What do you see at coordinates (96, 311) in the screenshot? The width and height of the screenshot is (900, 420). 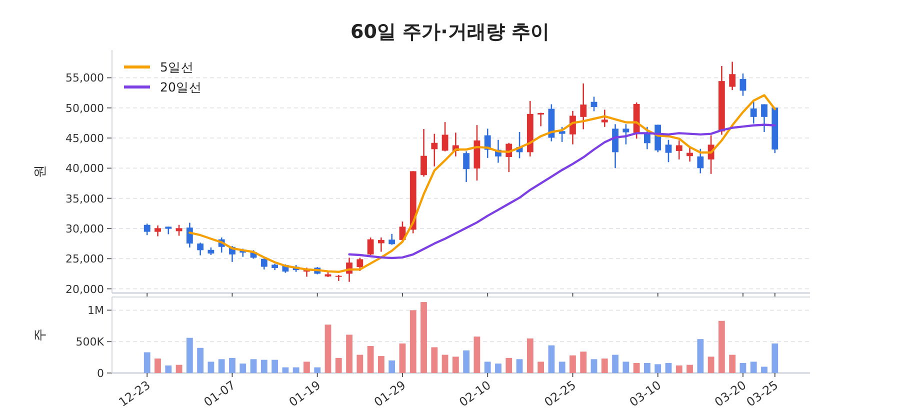 I see `y-tick-label: 1M` at bounding box center [96, 311].